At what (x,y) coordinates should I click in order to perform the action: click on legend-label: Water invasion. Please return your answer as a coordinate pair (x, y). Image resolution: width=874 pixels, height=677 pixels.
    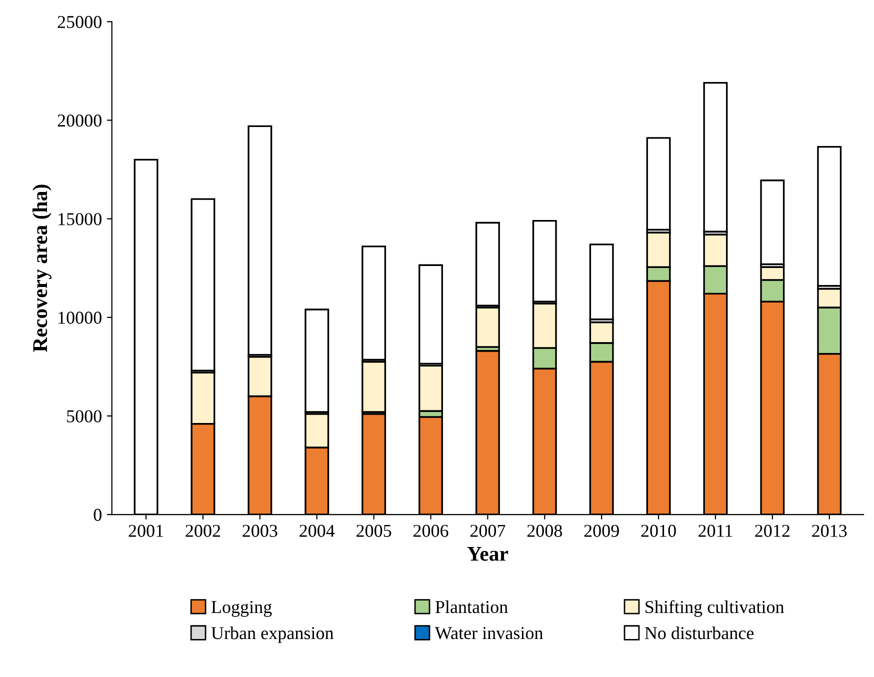
    Looking at the image, I should click on (488, 633).